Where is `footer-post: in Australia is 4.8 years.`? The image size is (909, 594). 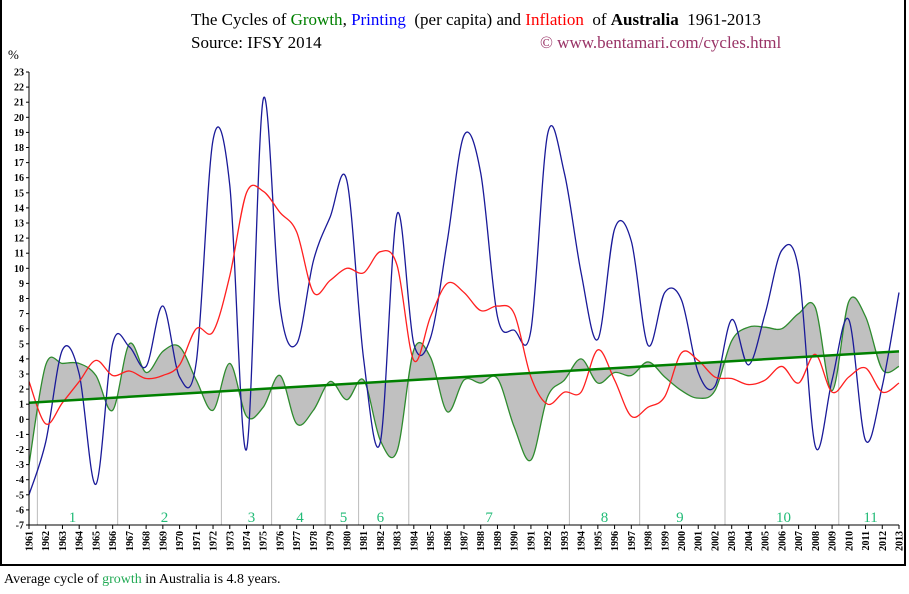
footer-post: in Australia is 4.8 years. is located at coordinates (211, 579).